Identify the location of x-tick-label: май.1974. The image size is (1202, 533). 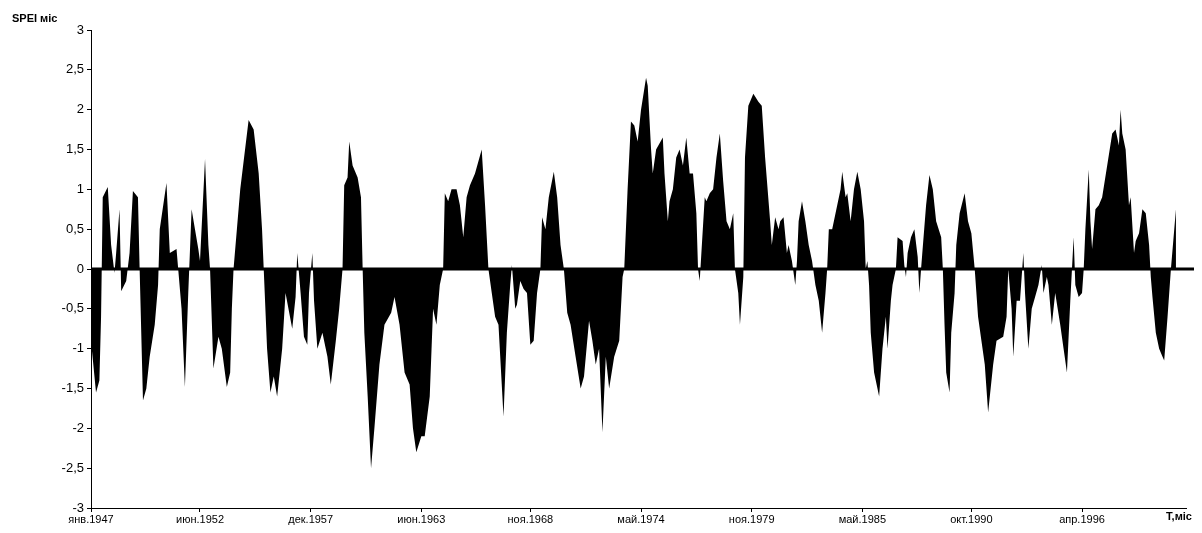
(641, 518).